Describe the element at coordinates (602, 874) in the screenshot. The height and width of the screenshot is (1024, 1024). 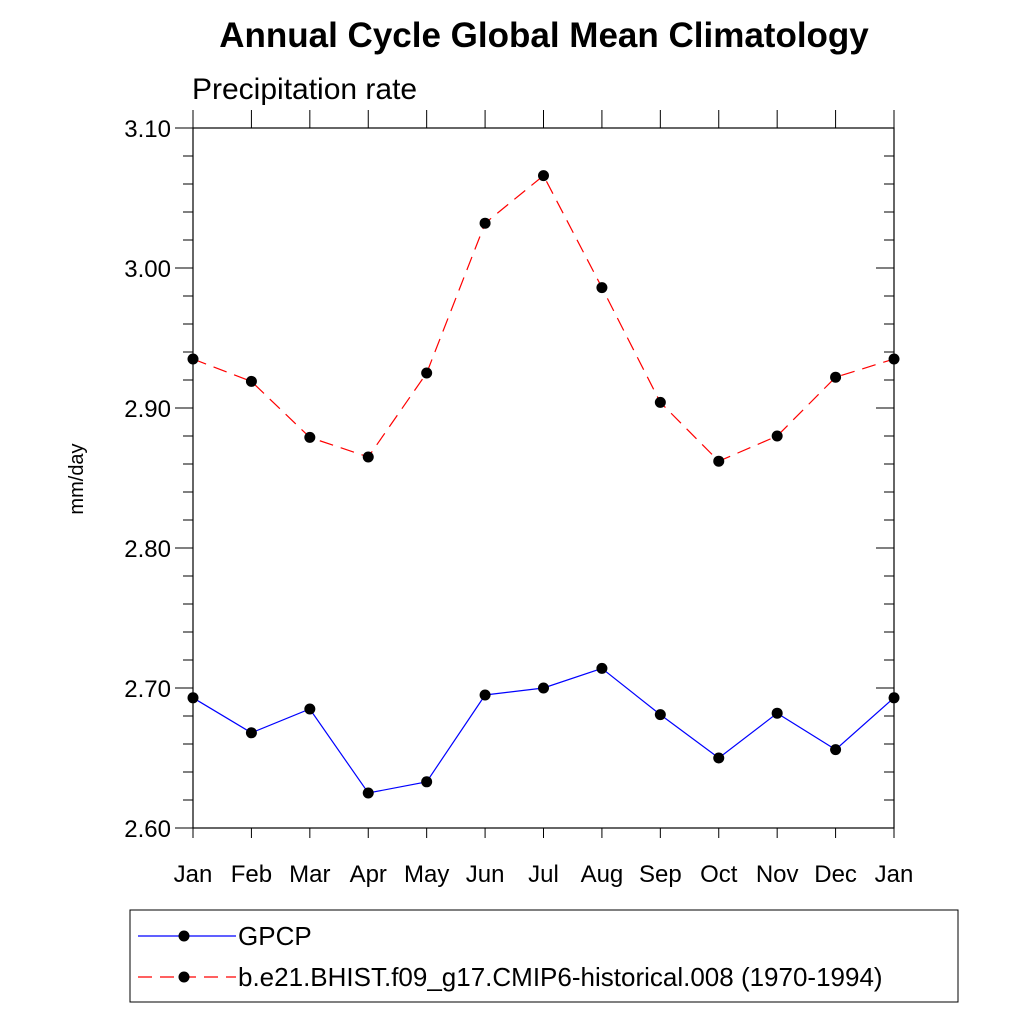
I see `x-tick-label: Aug` at that location.